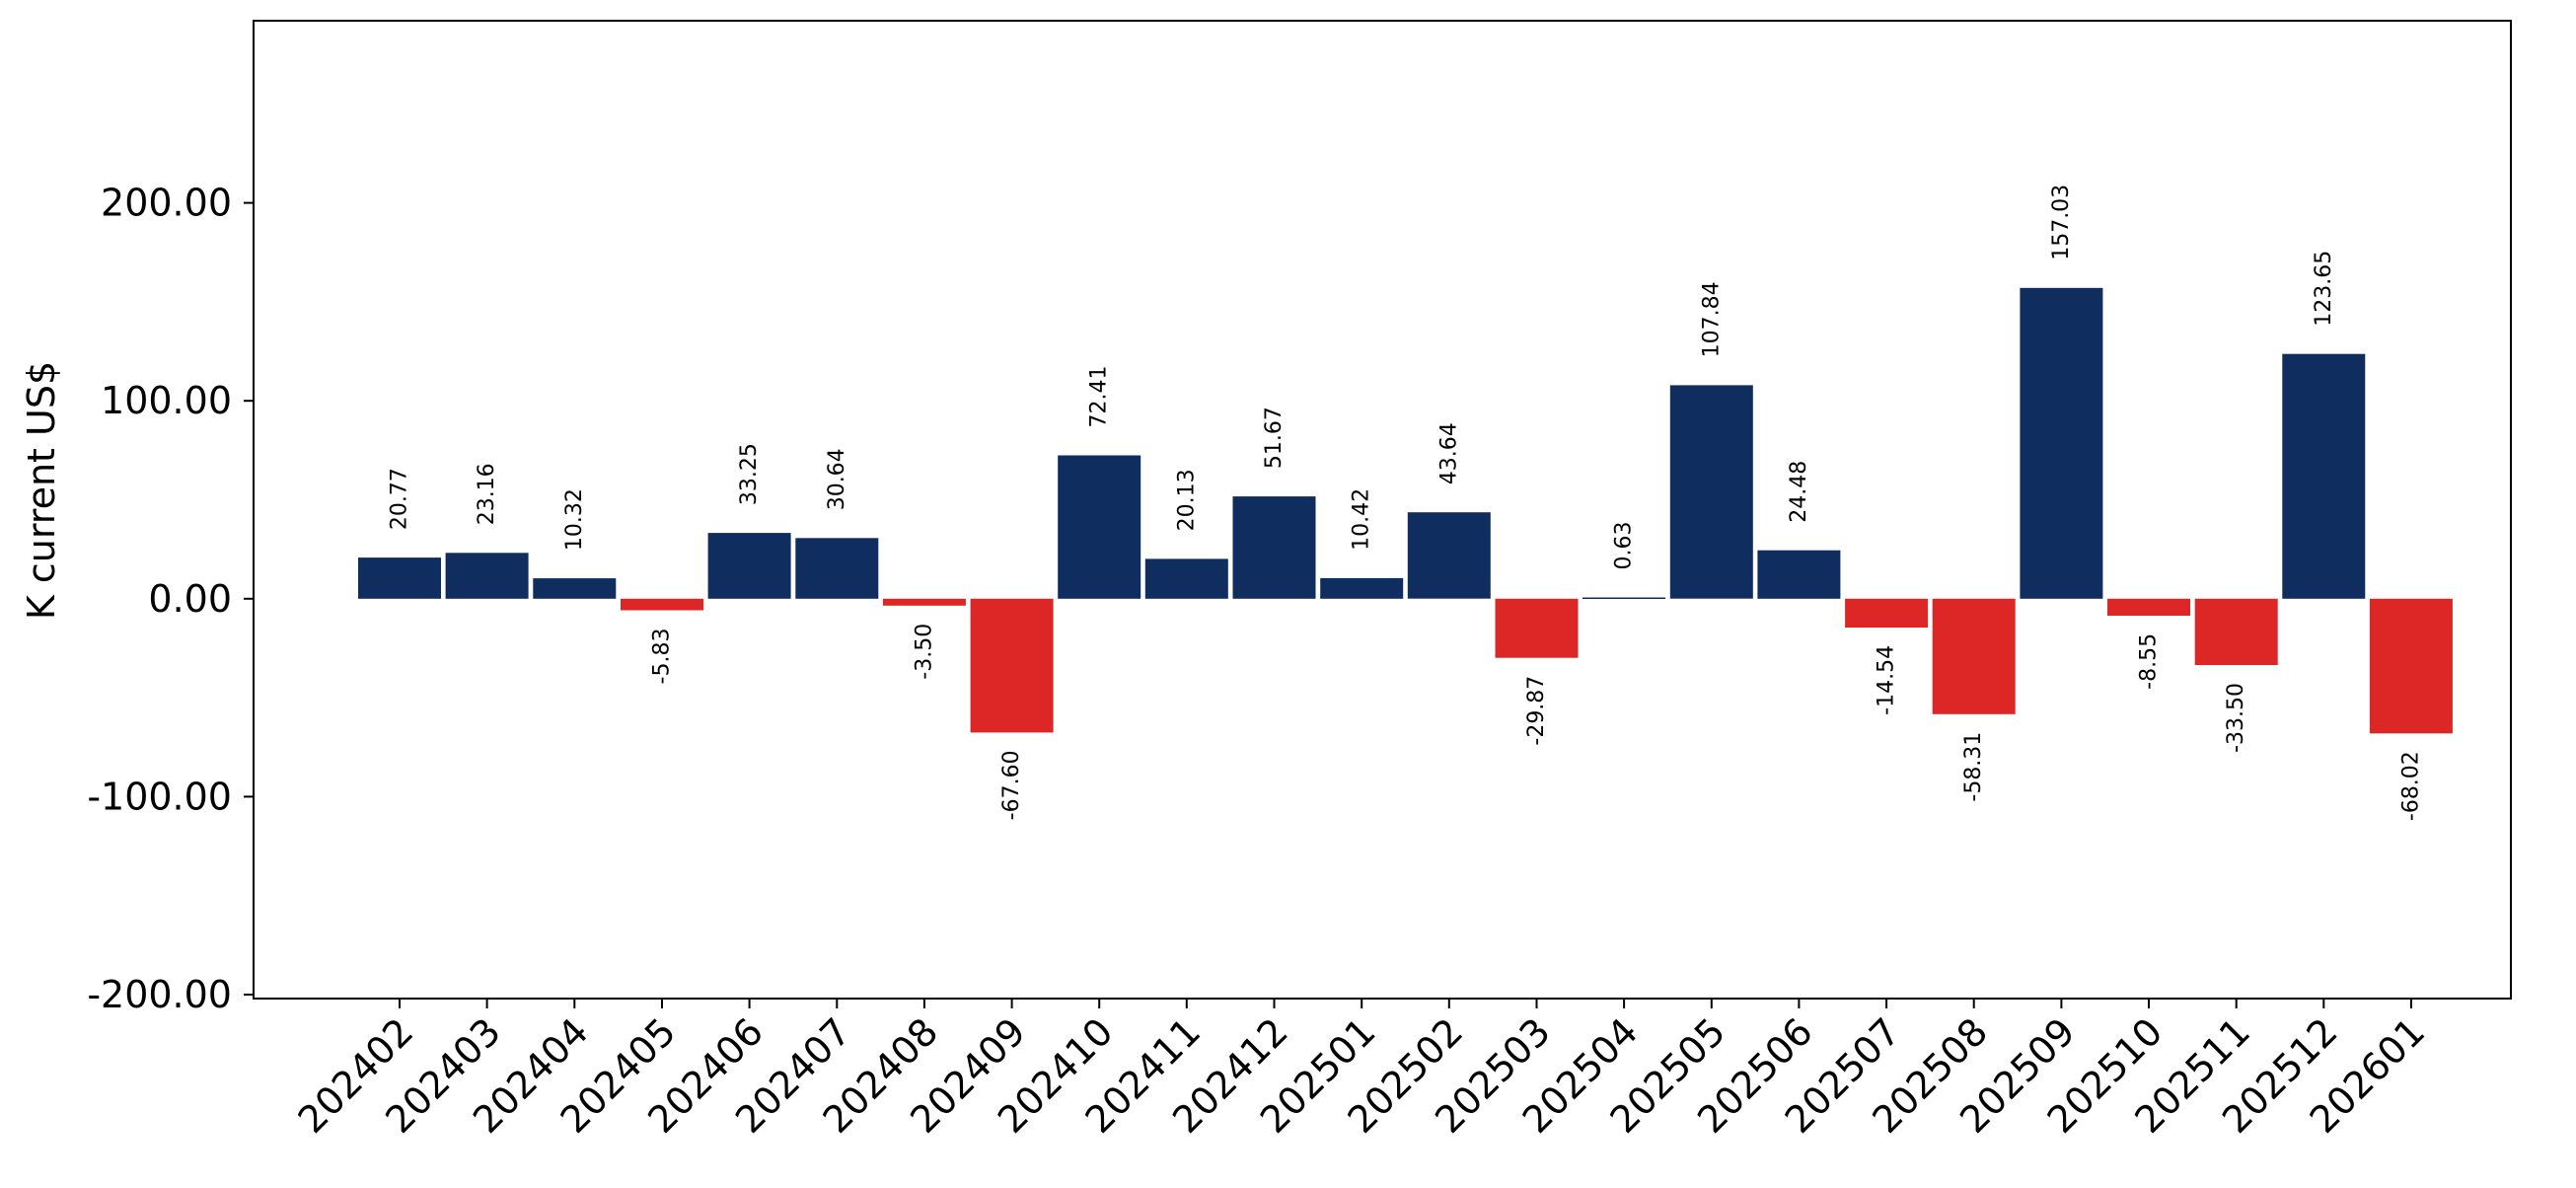 This screenshot has width=2576, height=1188. What do you see at coordinates (1799, 492) in the screenshot?
I see `value-label: 24.48` at bounding box center [1799, 492].